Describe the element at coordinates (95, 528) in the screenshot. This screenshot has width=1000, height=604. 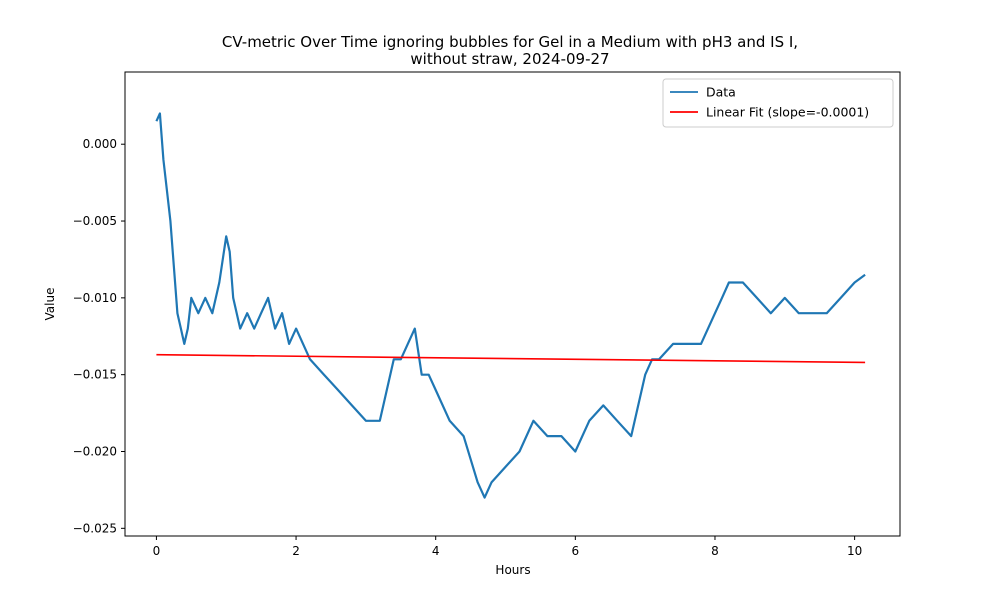
I see `y-tick-label: −0.025` at that location.